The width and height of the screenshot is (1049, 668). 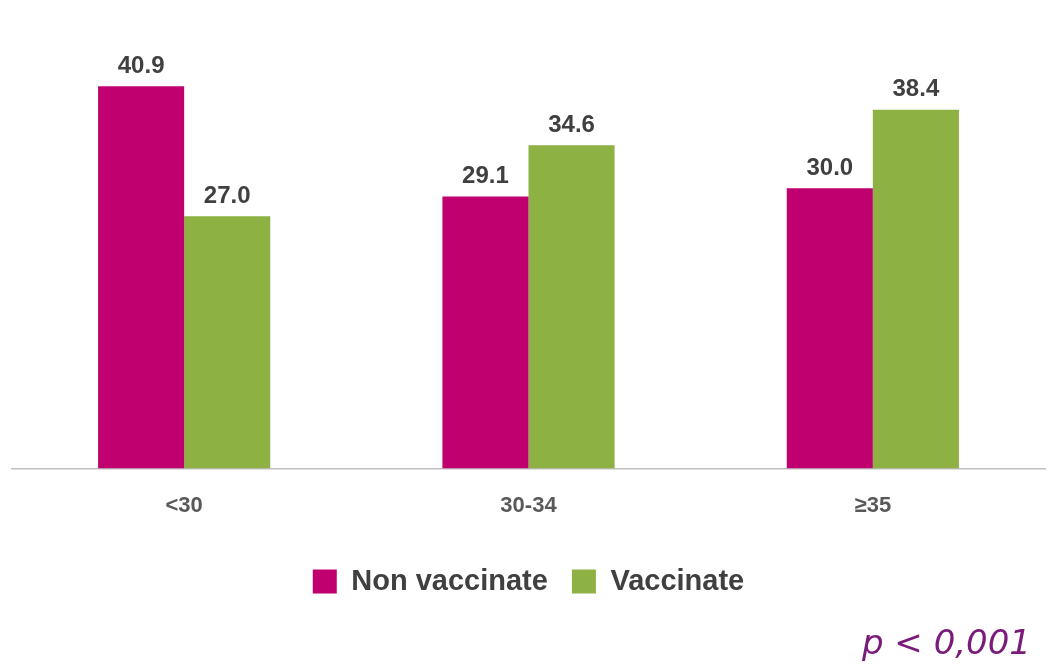 I want to click on legend-label: Non vaccinate, so click(x=449, y=579).